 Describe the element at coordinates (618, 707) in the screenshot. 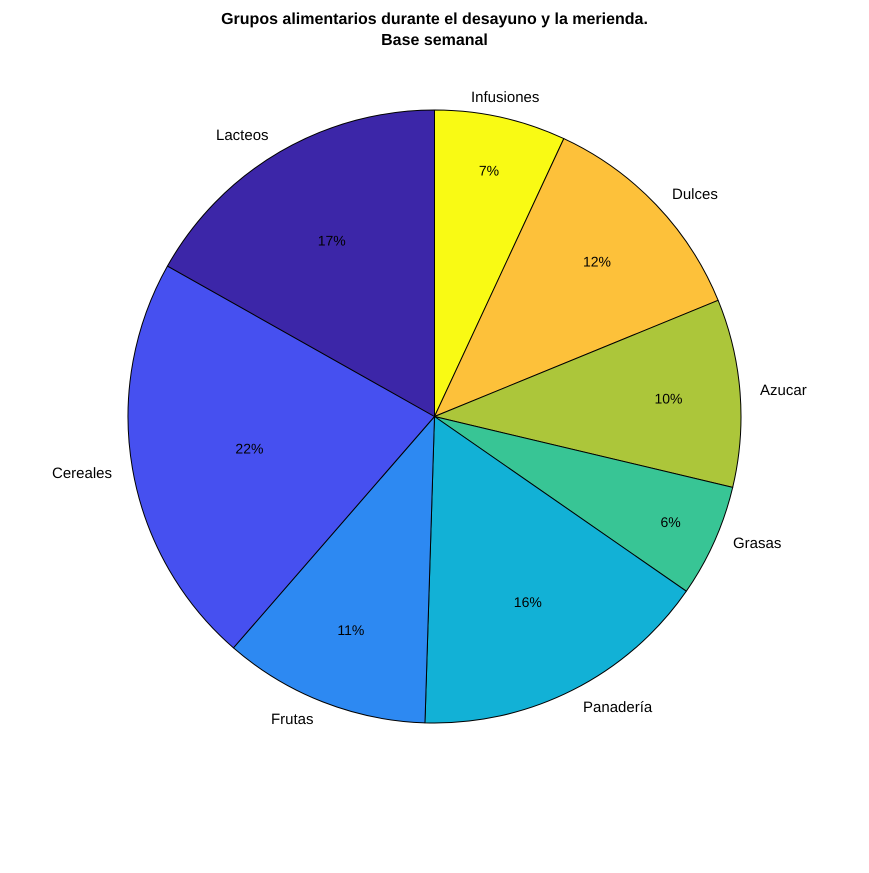

I see `slice-label: Panadería` at that location.